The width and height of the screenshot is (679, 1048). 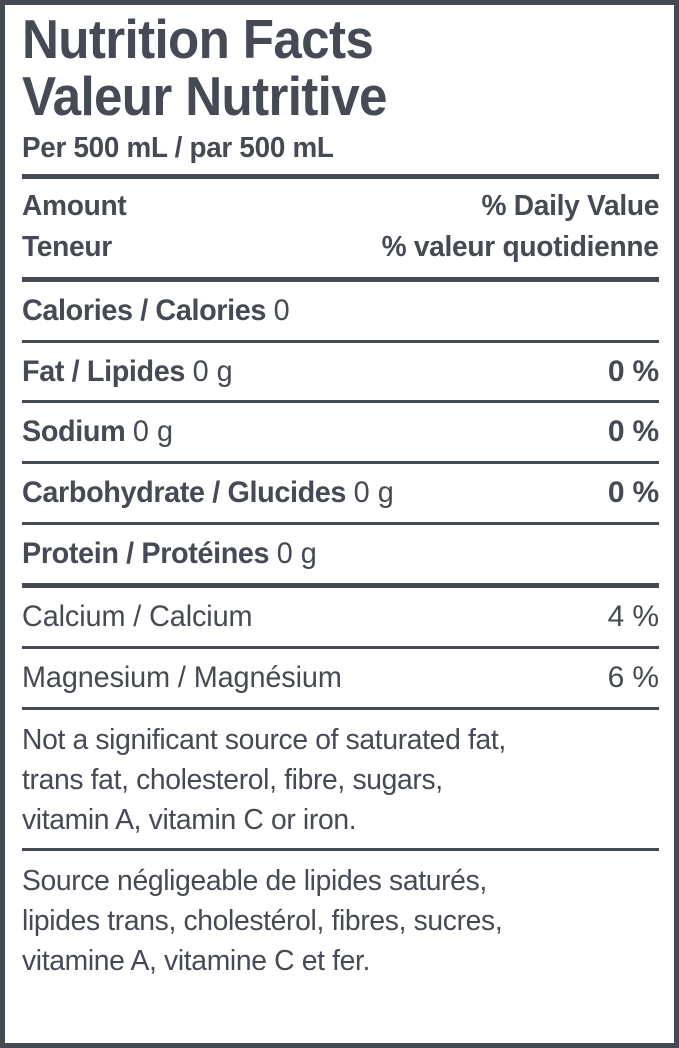 What do you see at coordinates (570, 206) in the screenshot?
I see `daily-value-header-english: % Daily Value` at bounding box center [570, 206].